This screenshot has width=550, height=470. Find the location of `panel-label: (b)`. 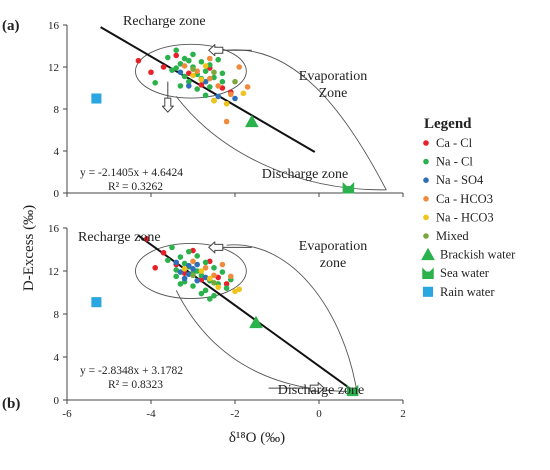

panel-label: (b) is located at coordinates (11, 404).